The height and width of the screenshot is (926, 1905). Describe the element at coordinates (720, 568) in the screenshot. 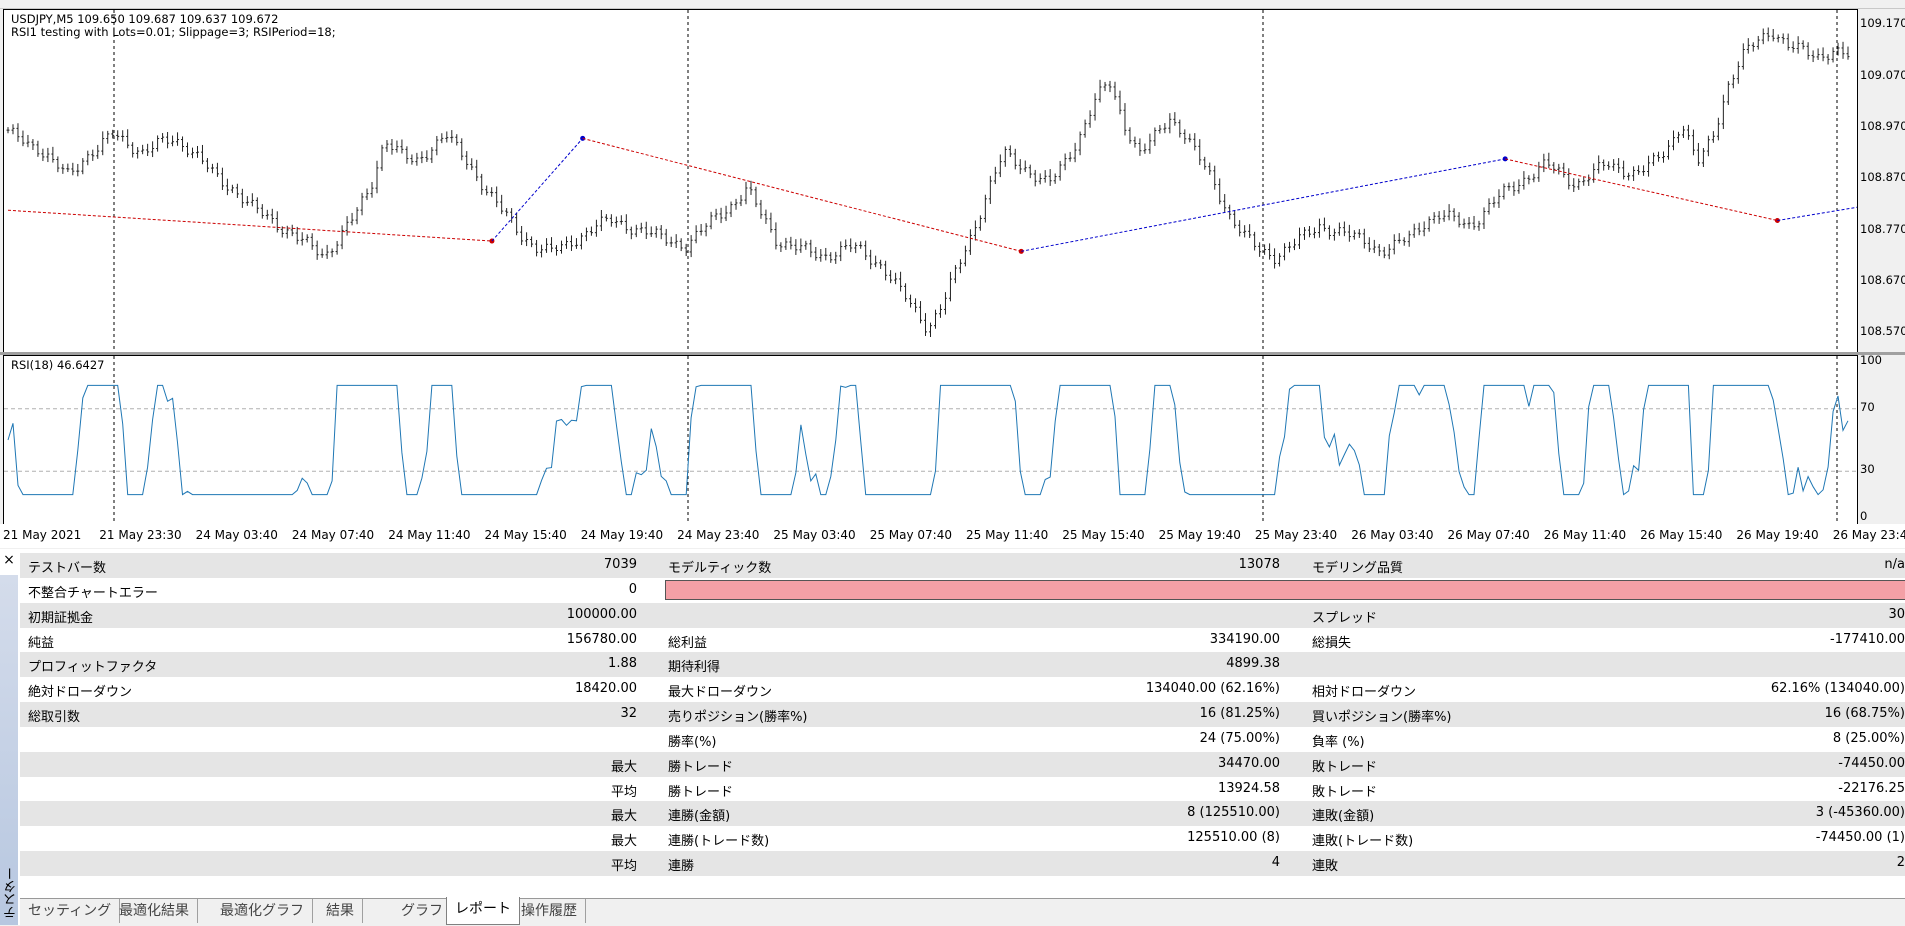

I see `report-label: モデルティック数` at that location.